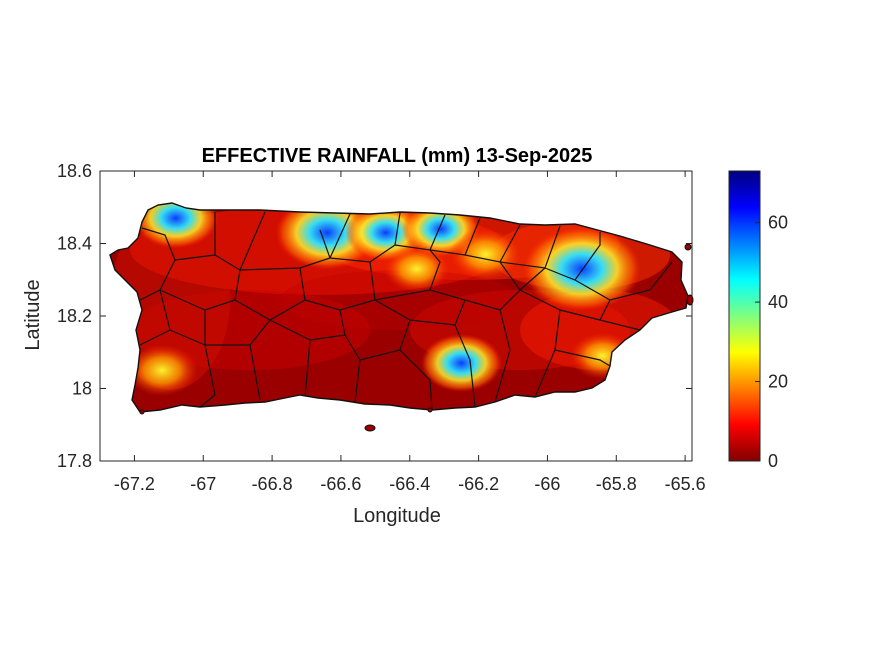 Image resolution: width=875 pixels, height=656 pixels. What do you see at coordinates (744, 316) in the screenshot?
I see `colorbar` at bounding box center [744, 316].